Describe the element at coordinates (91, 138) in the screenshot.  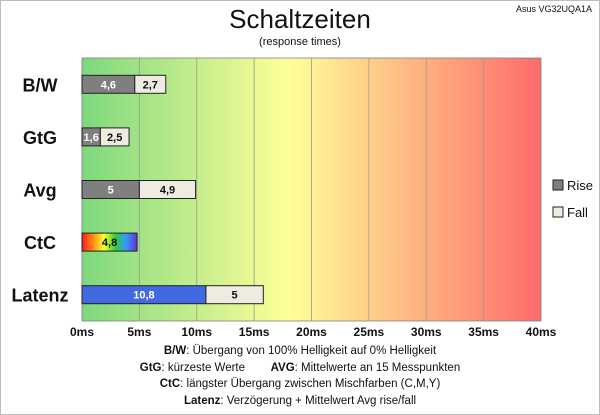
I see `bar-rise-label: 1,6` at that location.